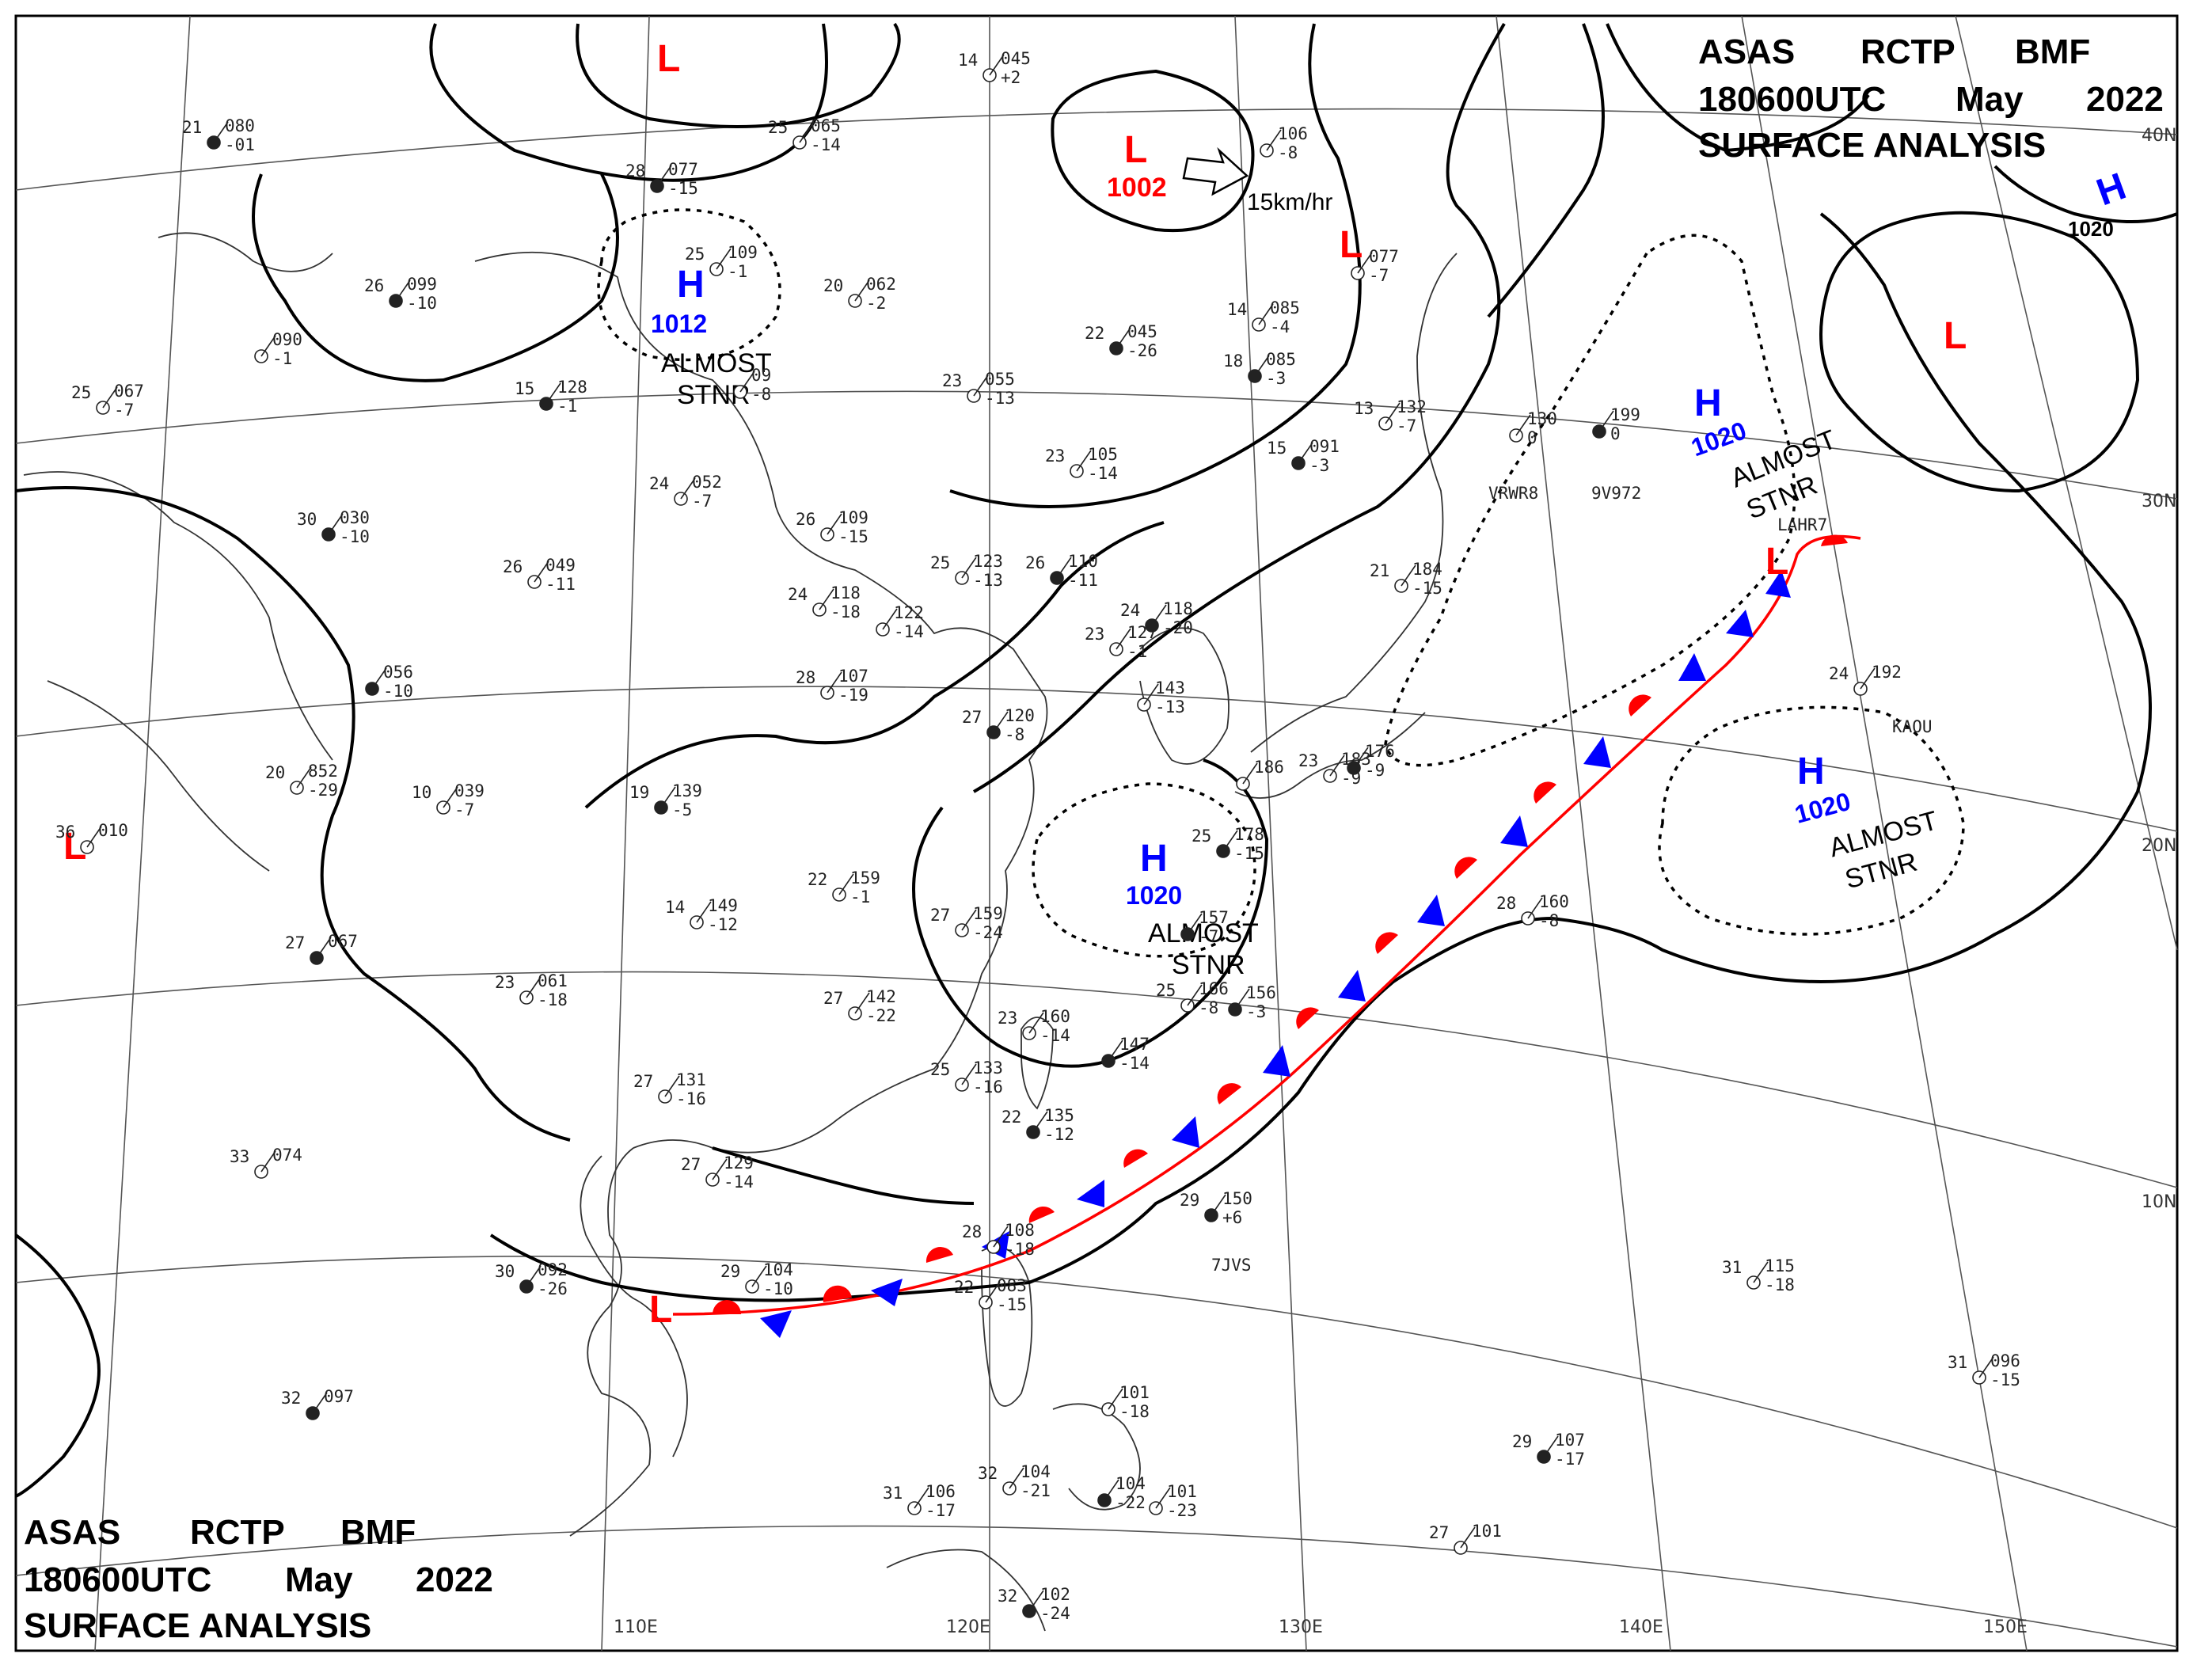 This screenshot has width=2193, height=1680. I want to click on svg-text: May, so click(319, 1579).